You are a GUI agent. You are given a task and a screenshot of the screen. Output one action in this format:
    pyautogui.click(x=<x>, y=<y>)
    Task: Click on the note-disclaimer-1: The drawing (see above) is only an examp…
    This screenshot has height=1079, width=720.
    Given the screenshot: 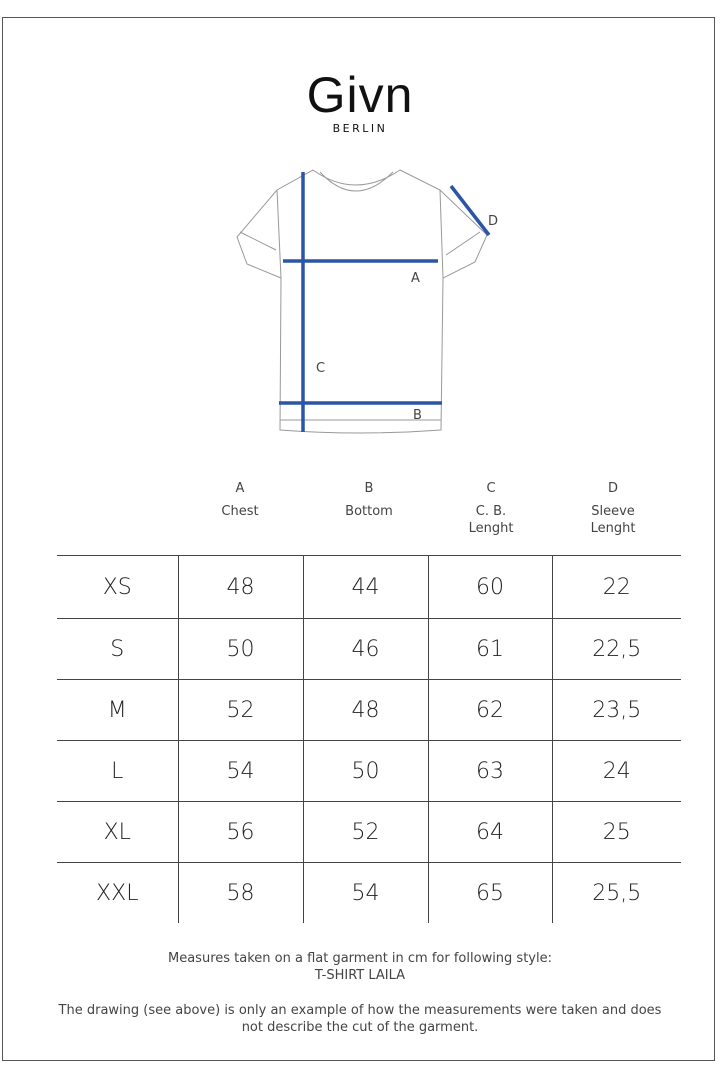 What is the action you would take?
    pyautogui.click(x=360, y=1010)
    